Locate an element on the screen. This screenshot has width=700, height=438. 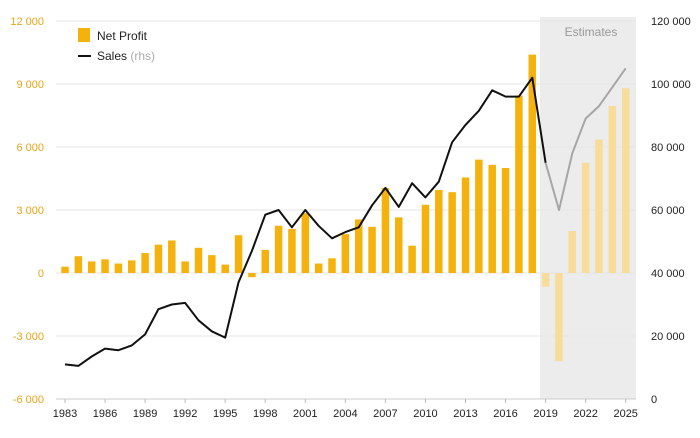
x-axis-tick-label: 2010 is located at coordinates (425, 414).